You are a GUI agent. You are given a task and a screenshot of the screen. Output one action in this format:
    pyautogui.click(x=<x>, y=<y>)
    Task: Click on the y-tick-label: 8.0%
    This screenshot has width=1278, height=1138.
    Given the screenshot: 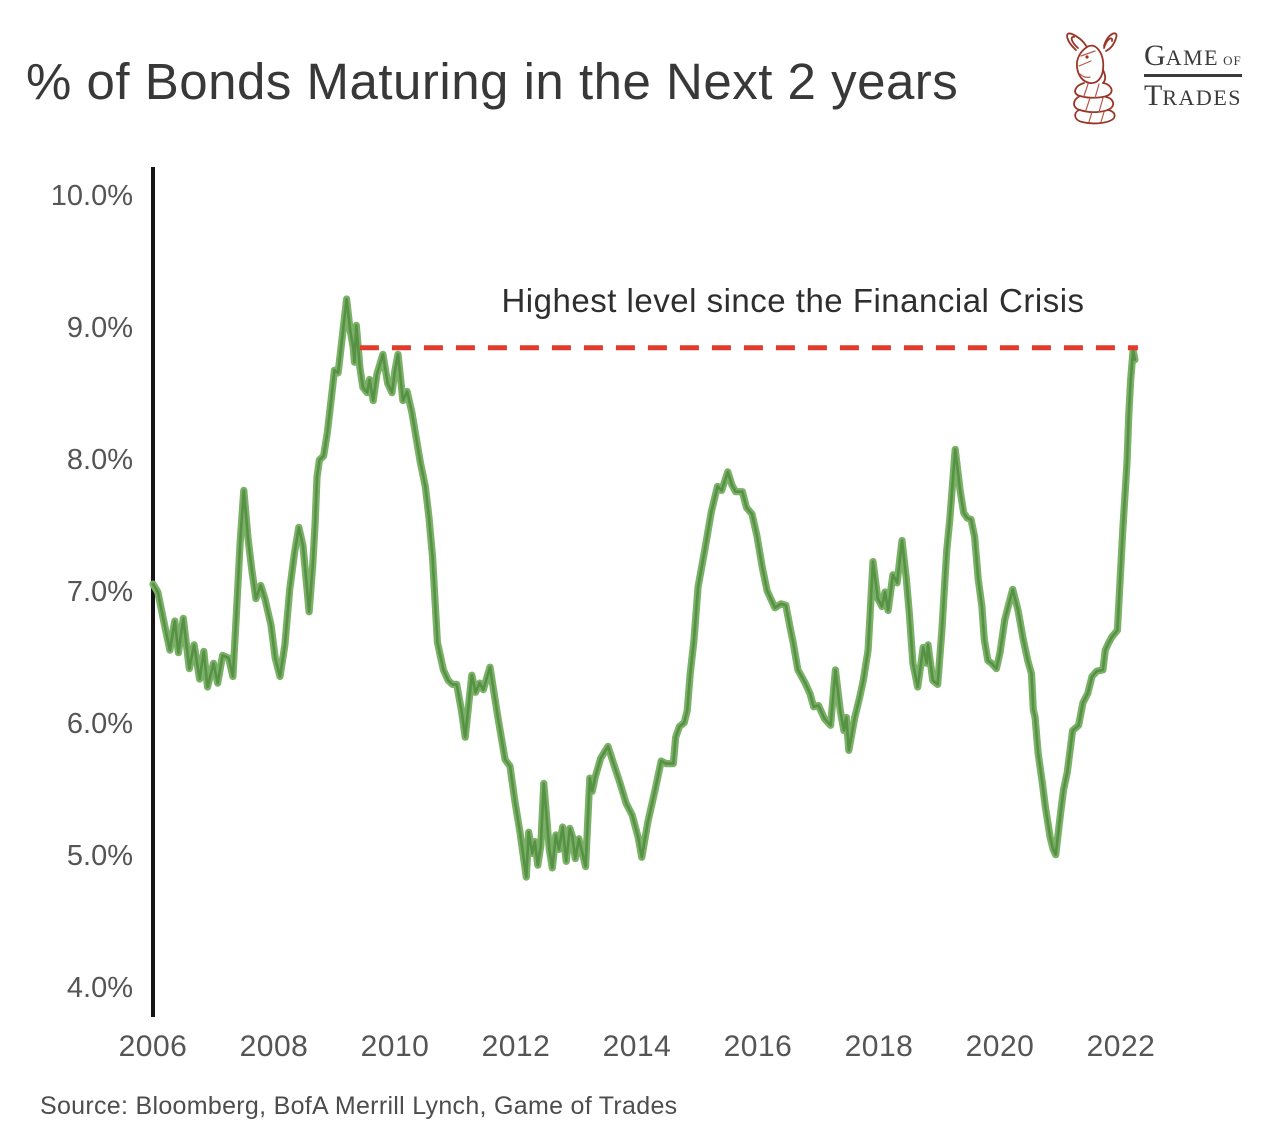 What is the action you would take?
    pyautogui.click(x=99, y=460)
    